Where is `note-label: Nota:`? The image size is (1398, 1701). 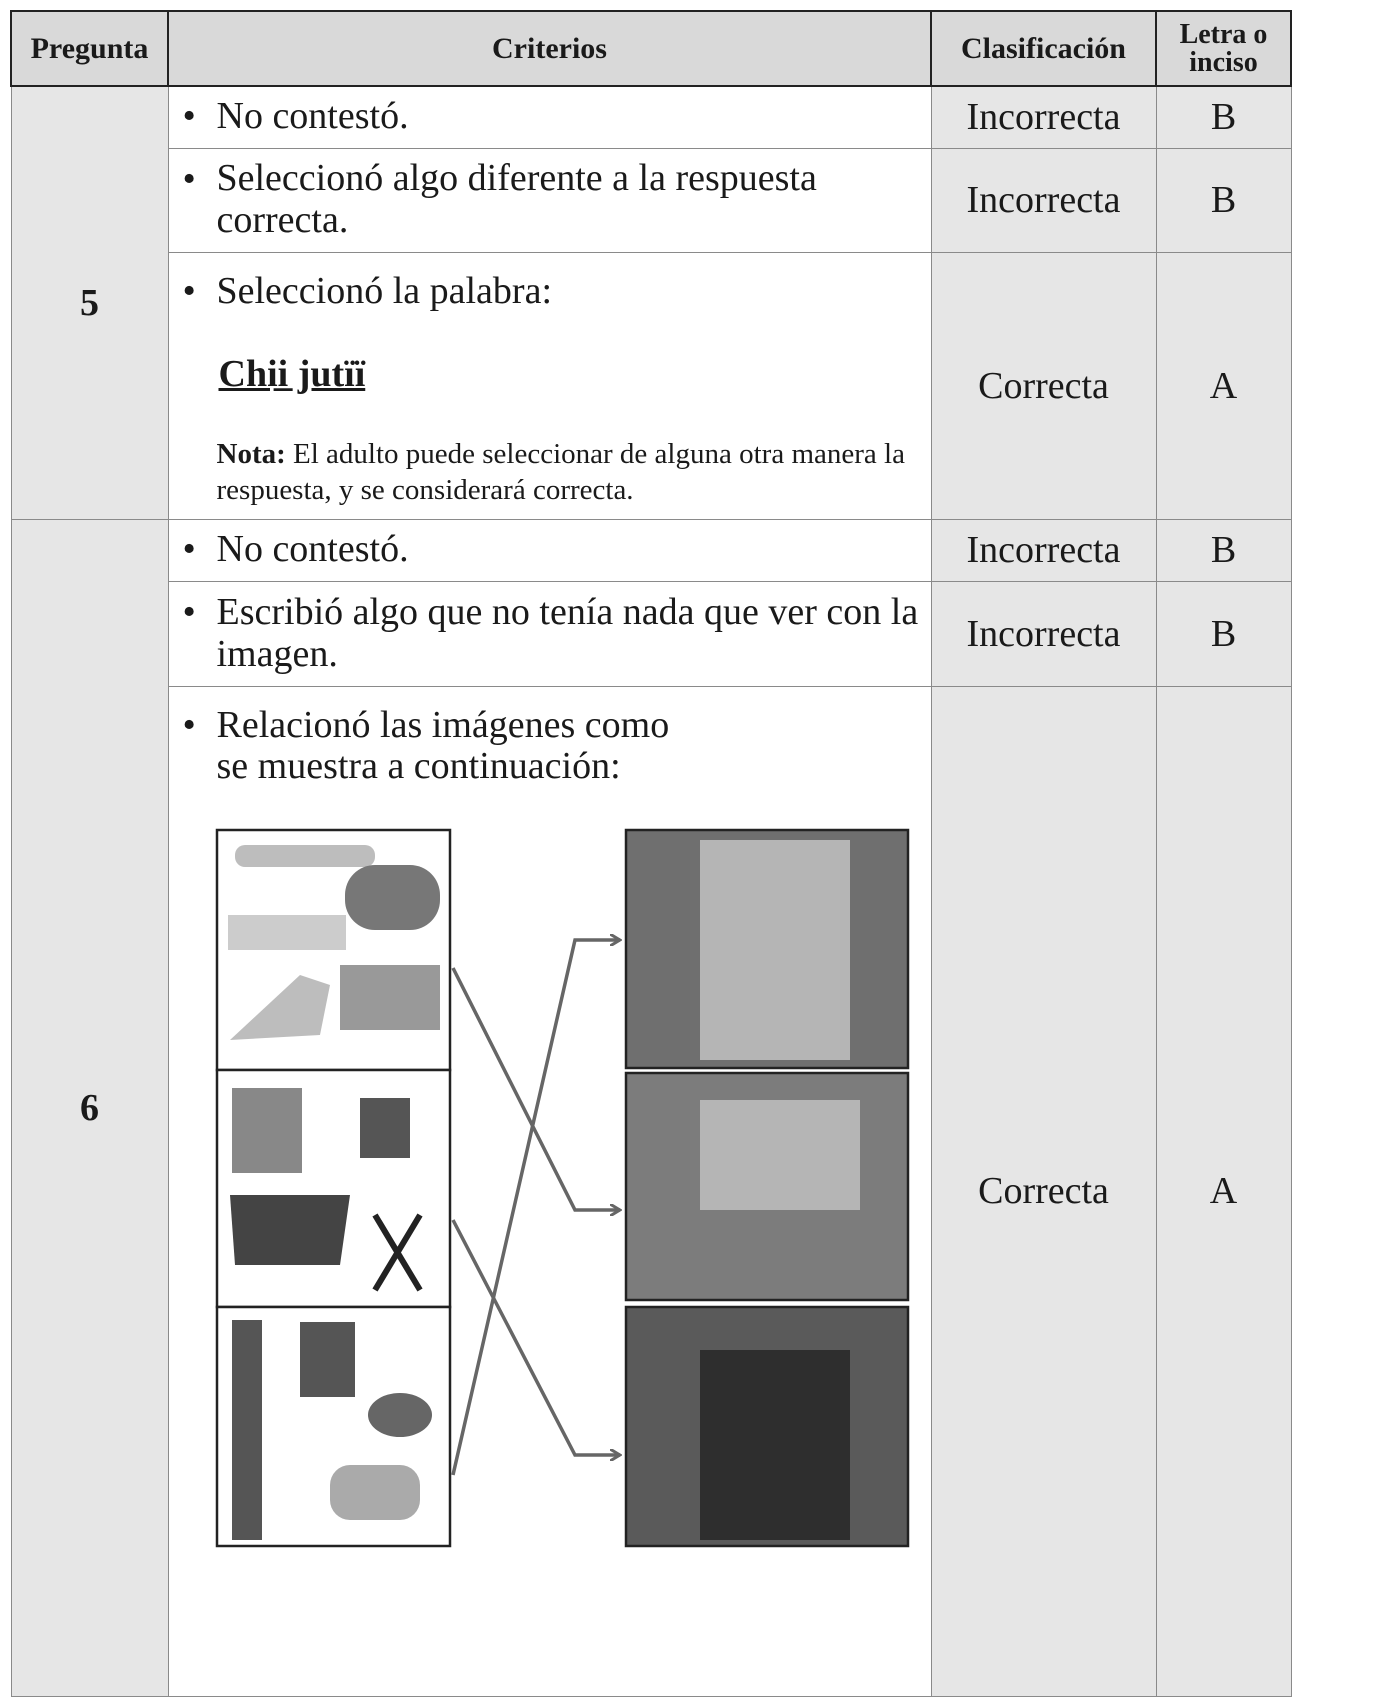
note-label: Nota: is located at coordinates (251, 454).